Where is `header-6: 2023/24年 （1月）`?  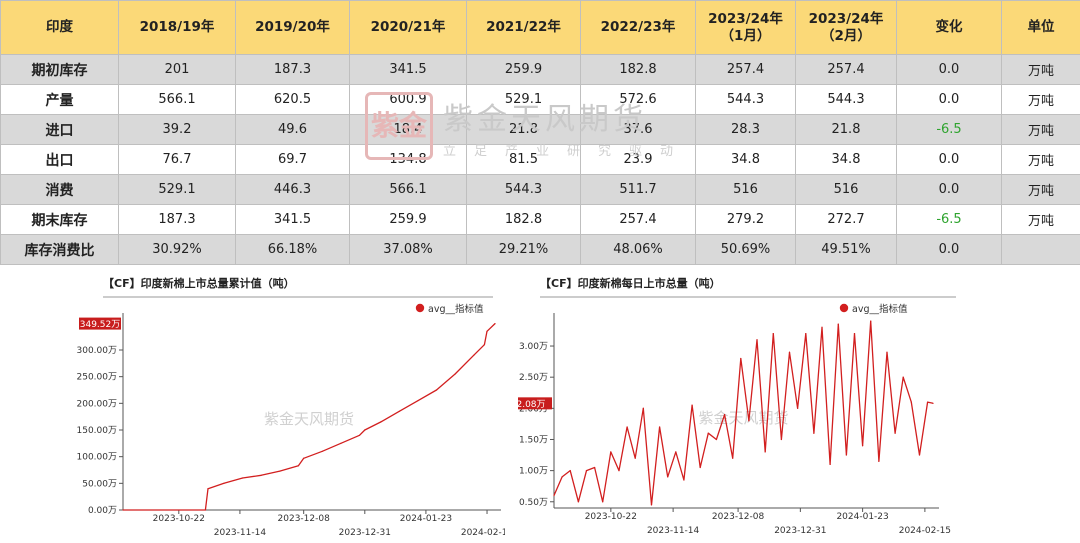
header-6: 2023/24年 （1月） is located at coordinates (745, 27).